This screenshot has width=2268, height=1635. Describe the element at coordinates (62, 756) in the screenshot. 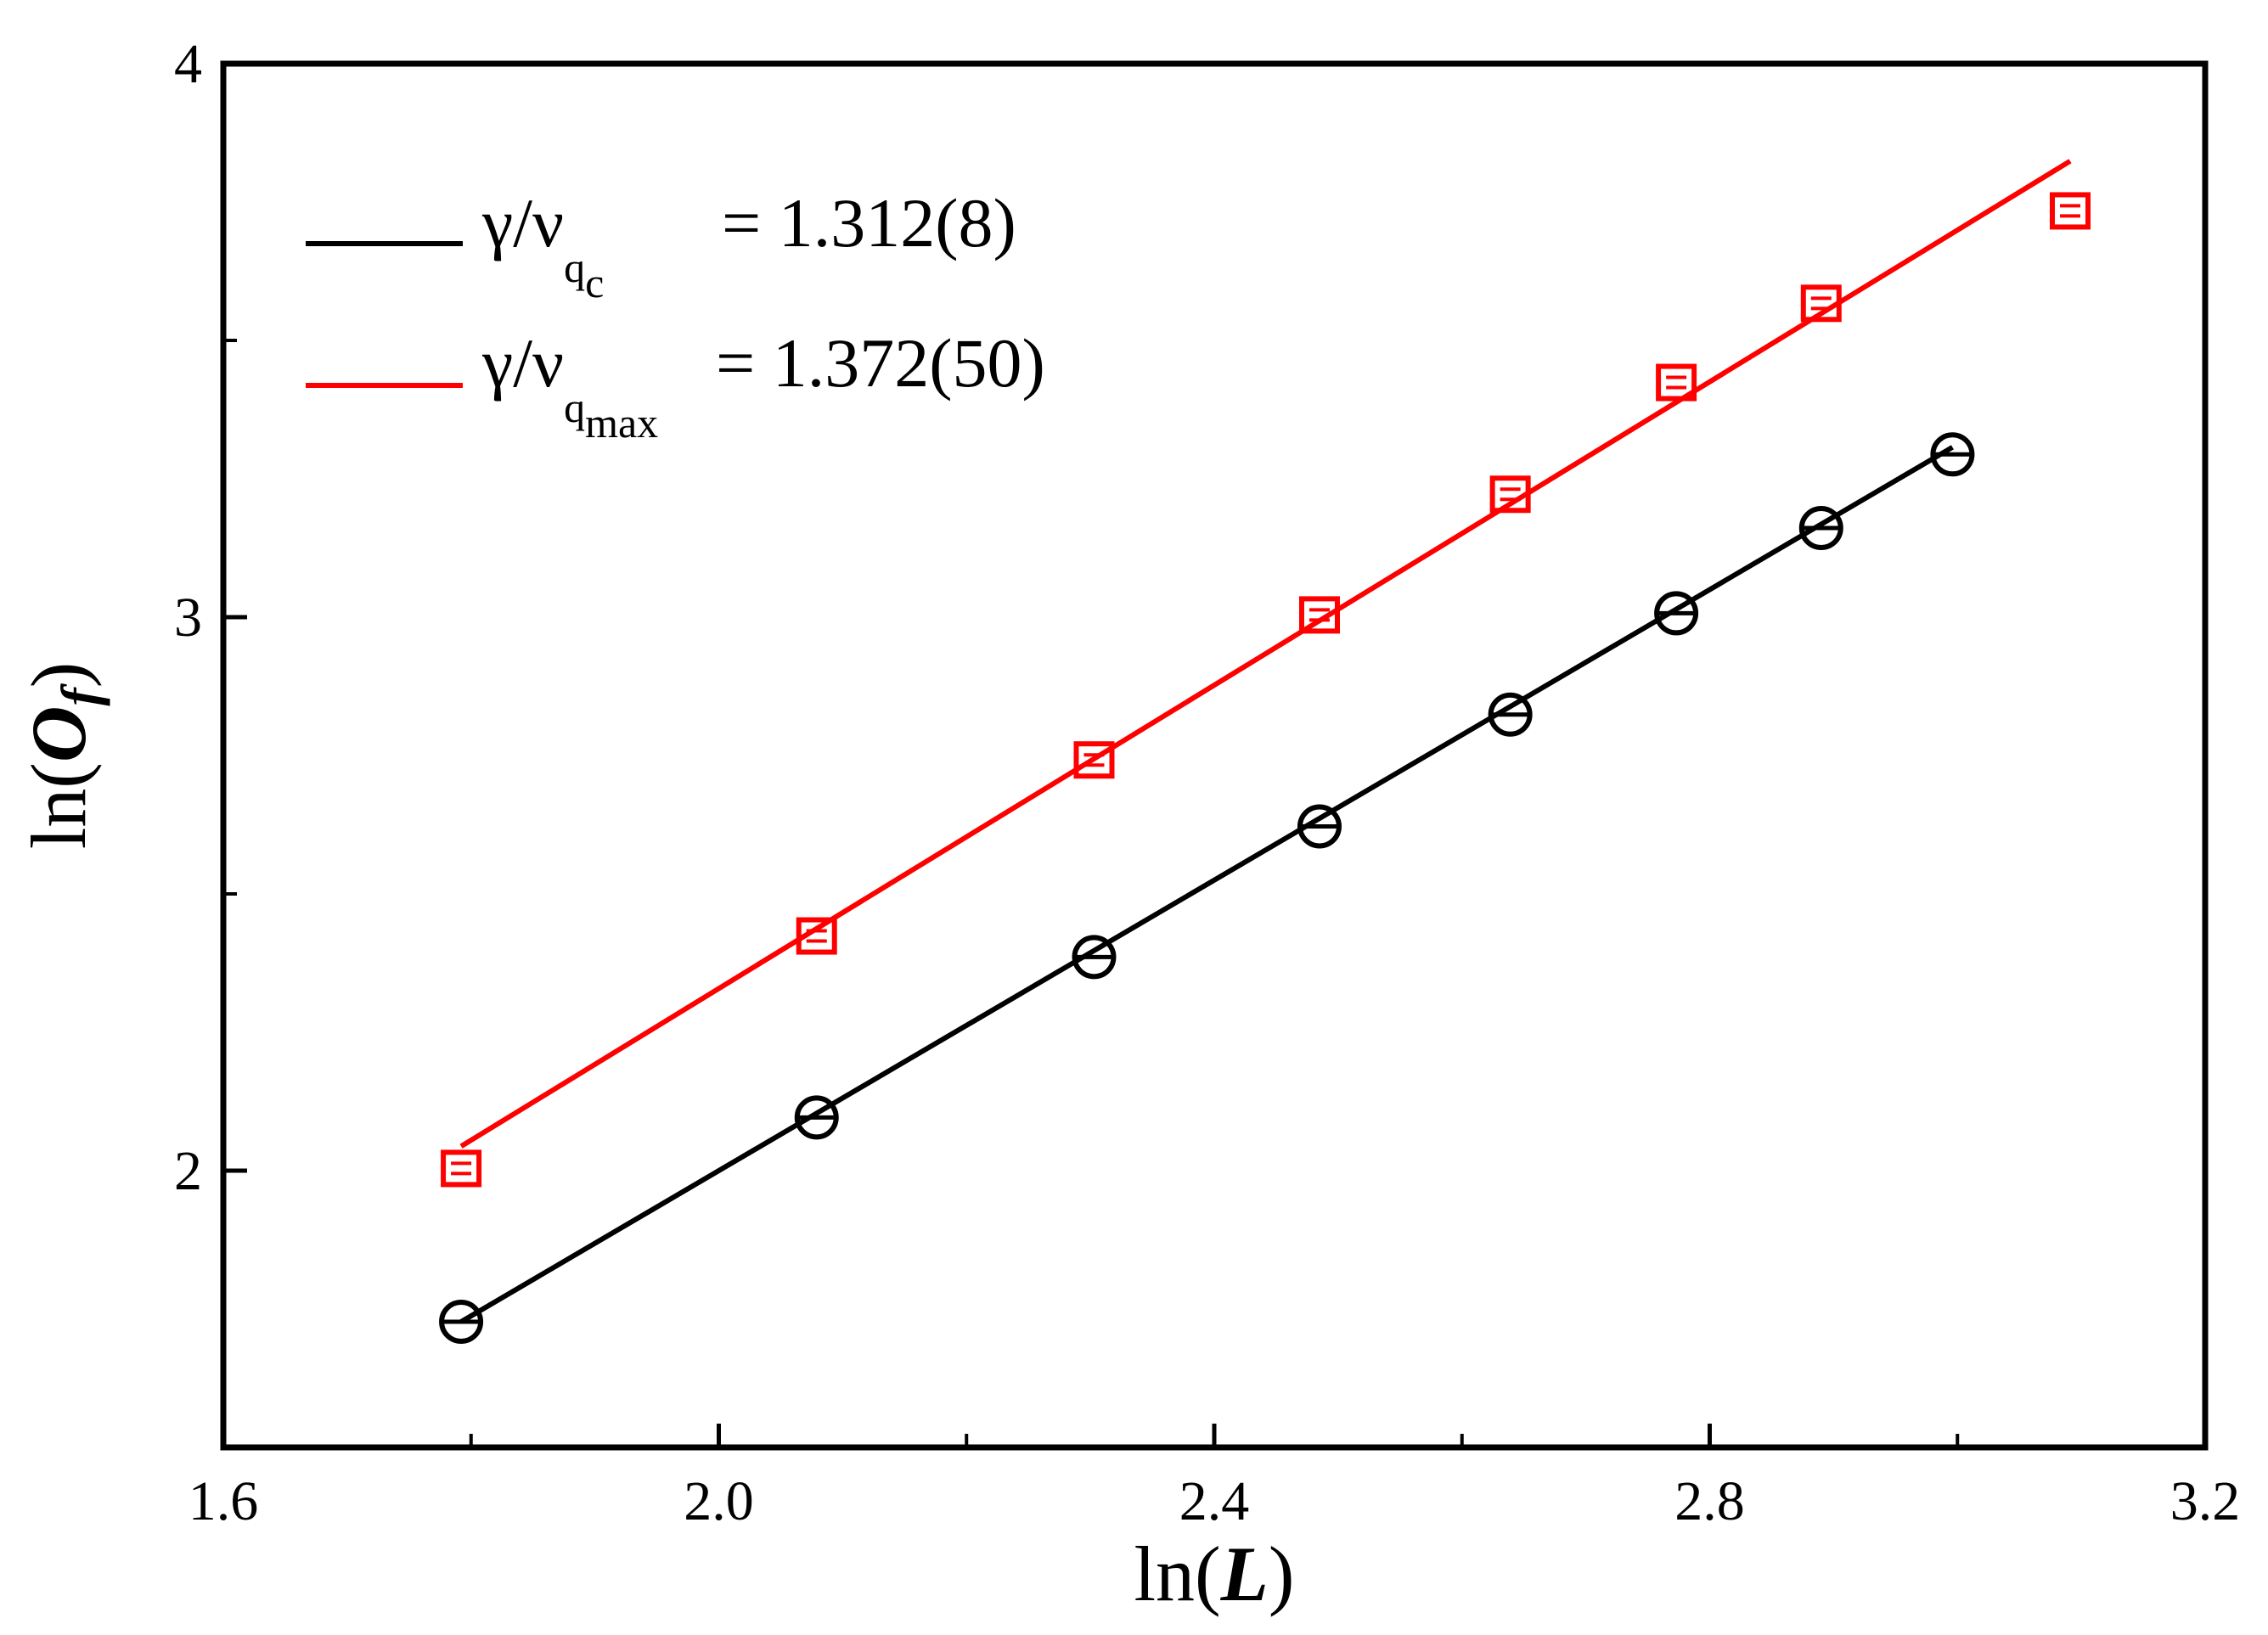

I see `y-axis-label: ln(Of)` at that location.